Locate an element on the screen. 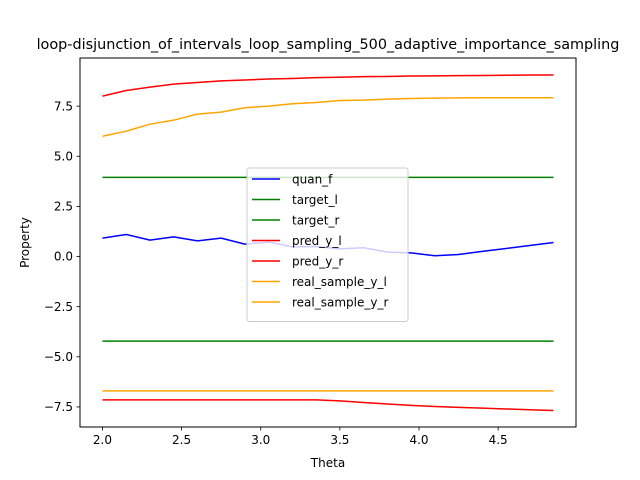 The width and height of the screenshot is (640, 480). y-tick-label: 7.5 is located at coordinates (63, 106).